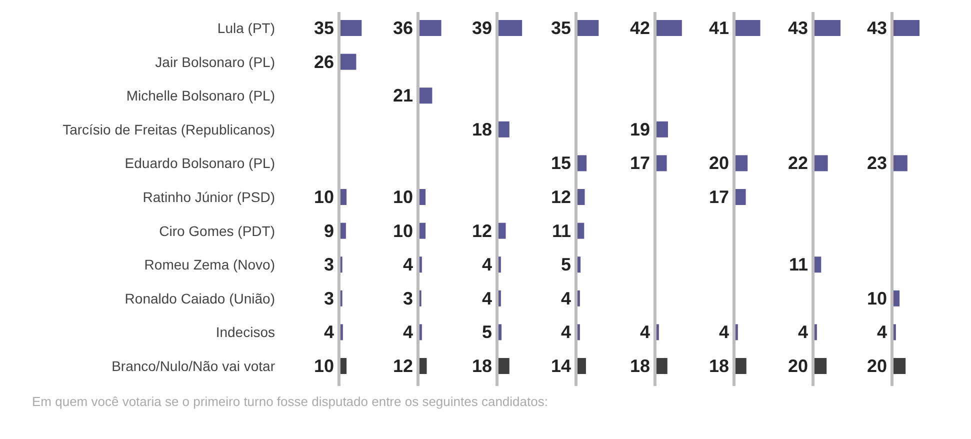 The width and height of the screenshot is (971, 439). What do you see at coordinates (215, 62) in the screenshot?
I see `y-tick-label: Jair Bolsonaro (PL)` at bounding box center [215, 62].